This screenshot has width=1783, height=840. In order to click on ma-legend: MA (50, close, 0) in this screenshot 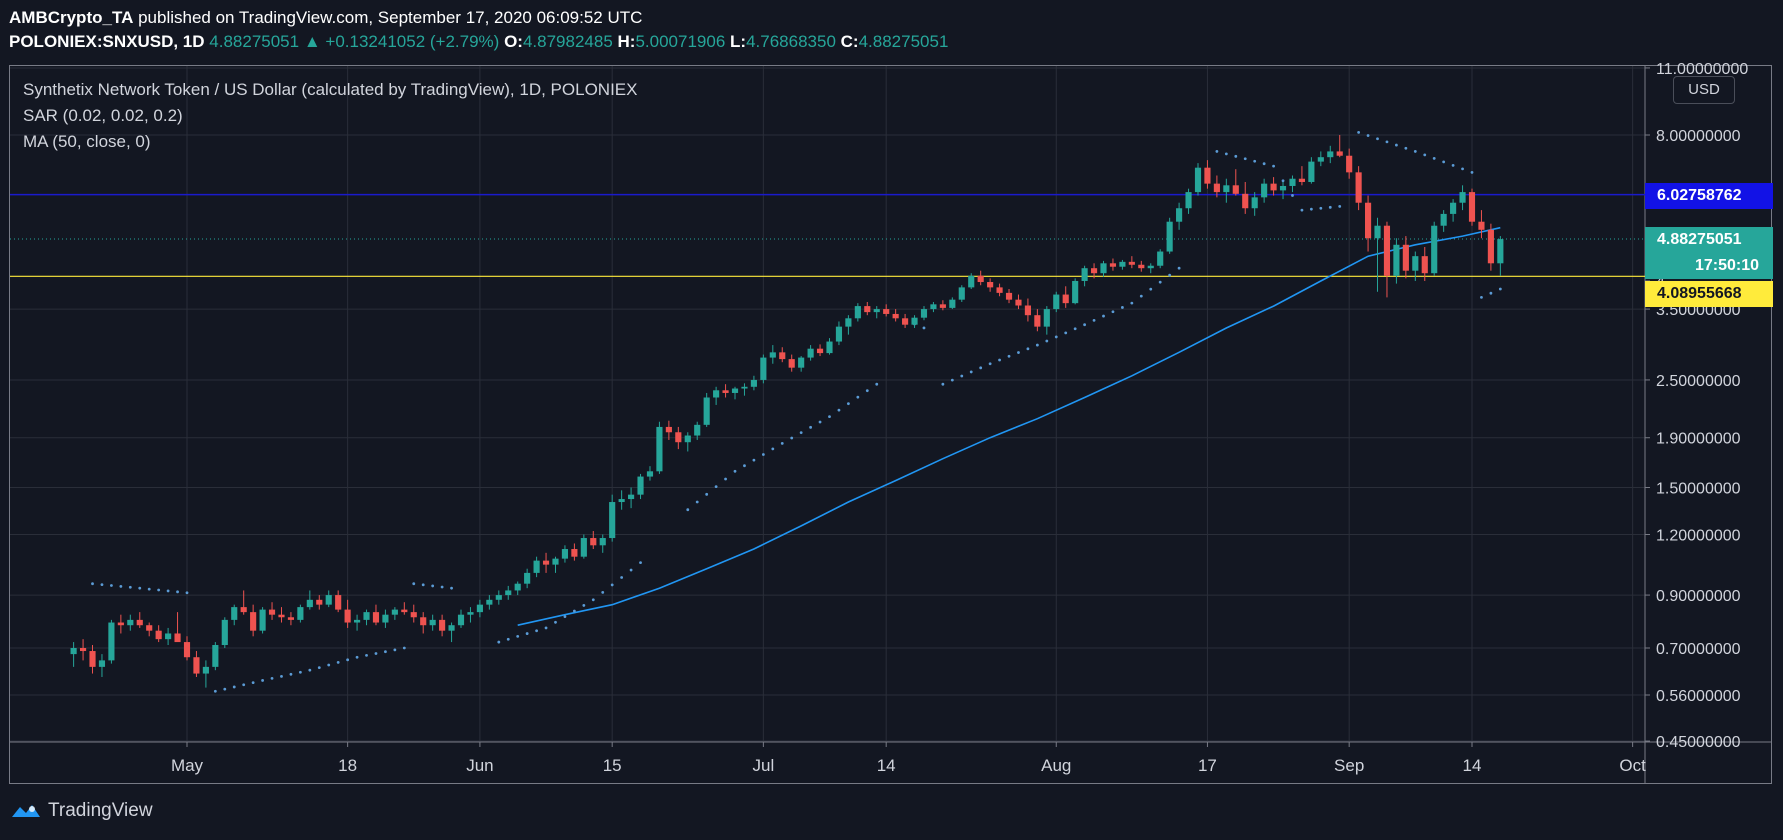, I will do `click(87, 141)`.